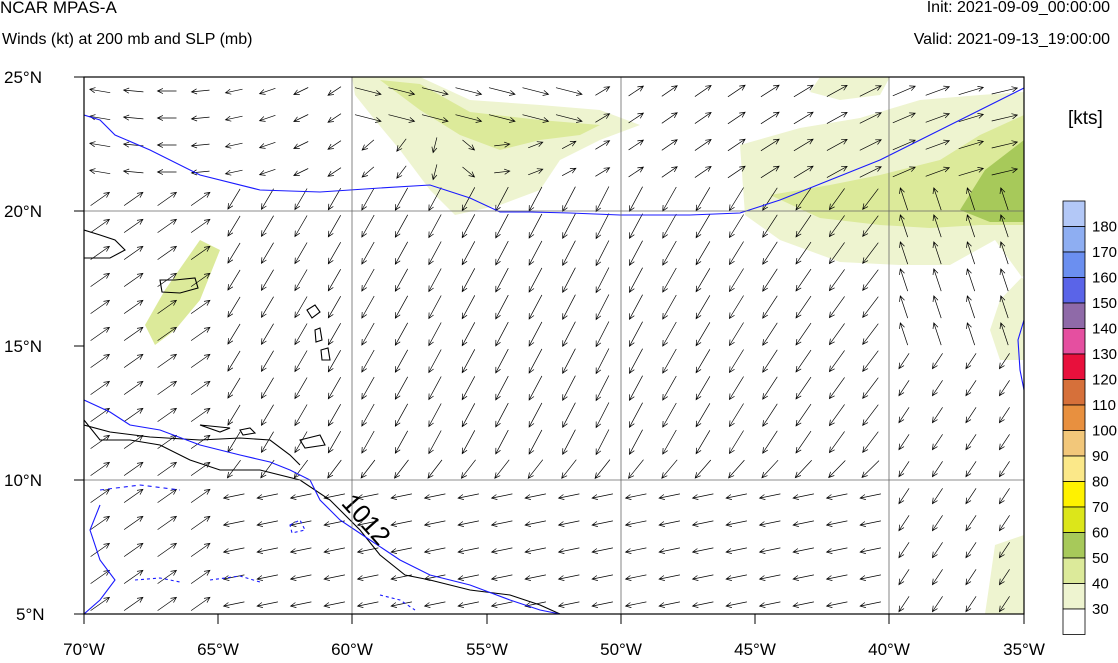 This screenshot has height=663, width=1118. I want to click on colorbar-tick-label: 70, so click(1100, 507).